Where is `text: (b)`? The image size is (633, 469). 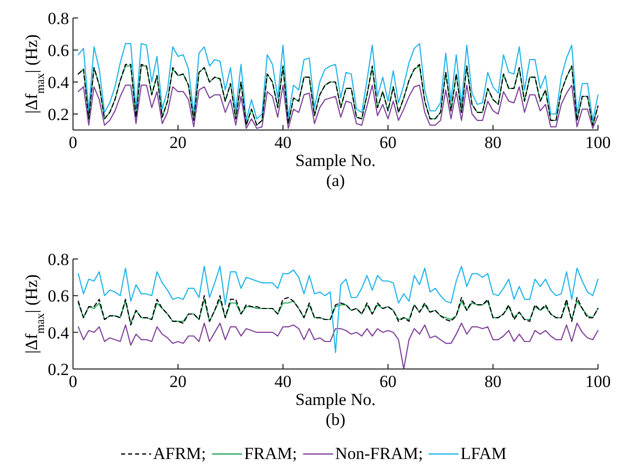 text: (b) is located at coordinates (336, 419).